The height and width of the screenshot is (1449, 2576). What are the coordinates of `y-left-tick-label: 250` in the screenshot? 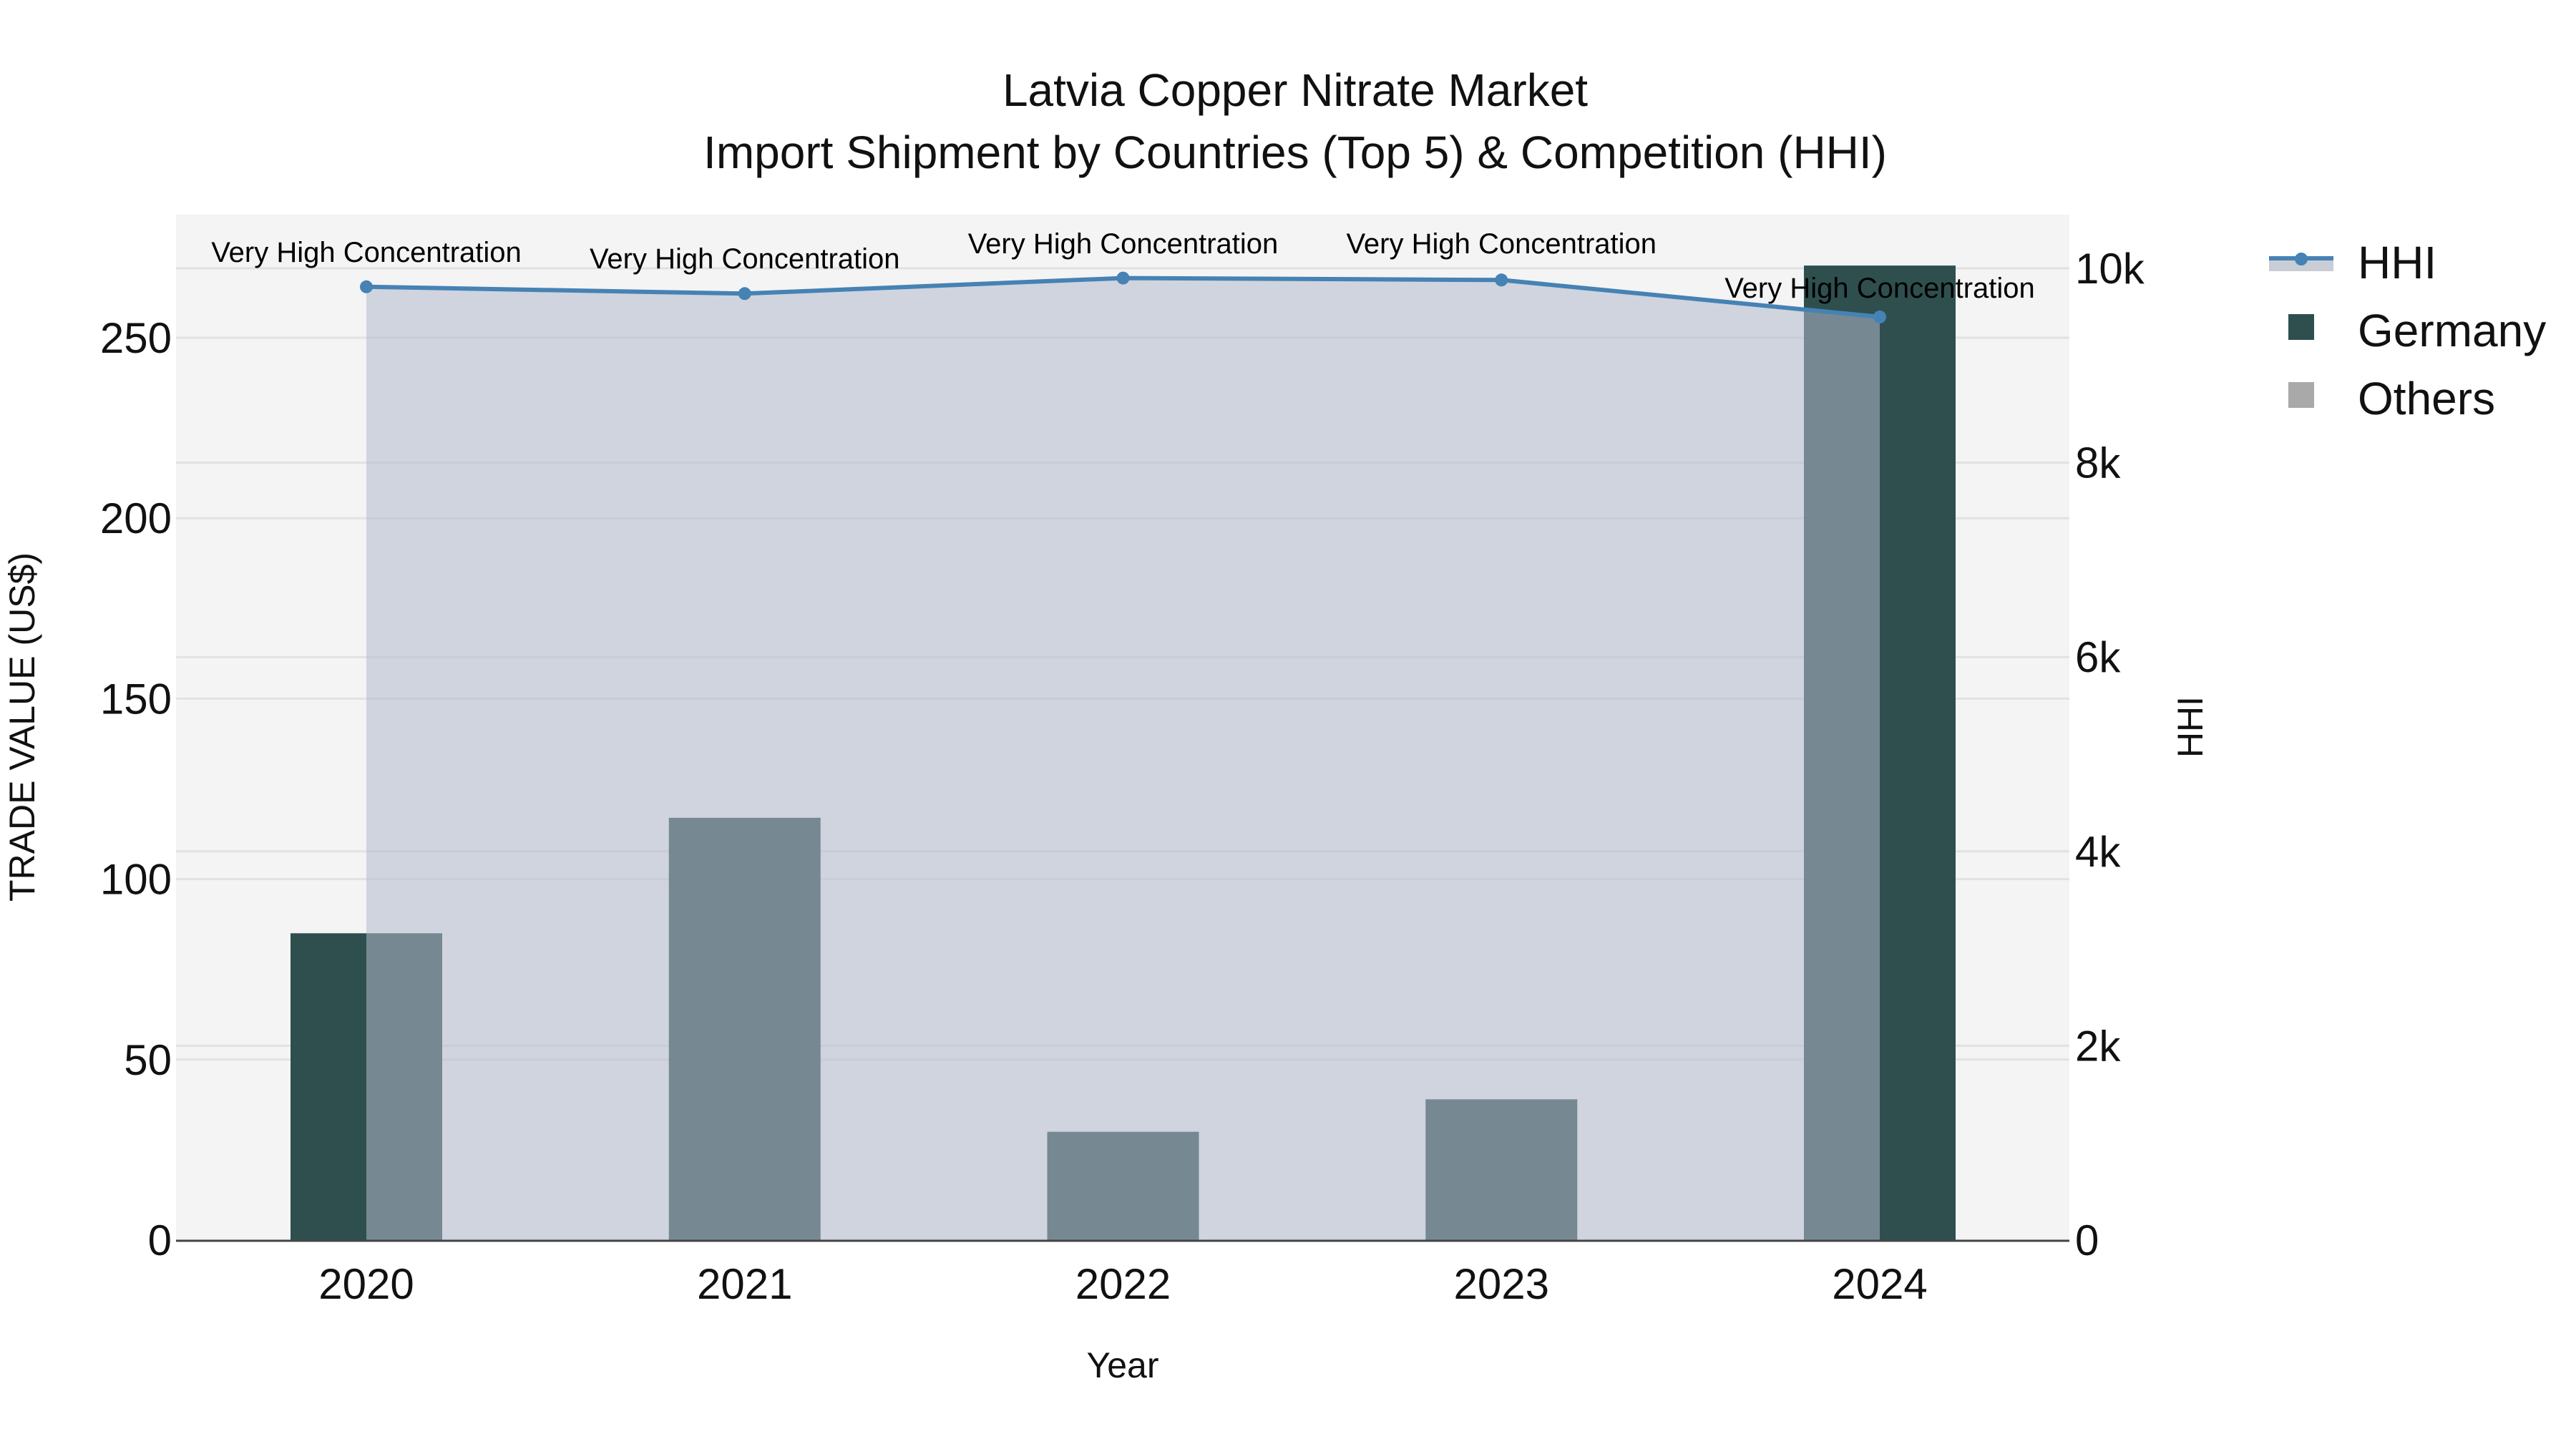 It's located at (136, 338).